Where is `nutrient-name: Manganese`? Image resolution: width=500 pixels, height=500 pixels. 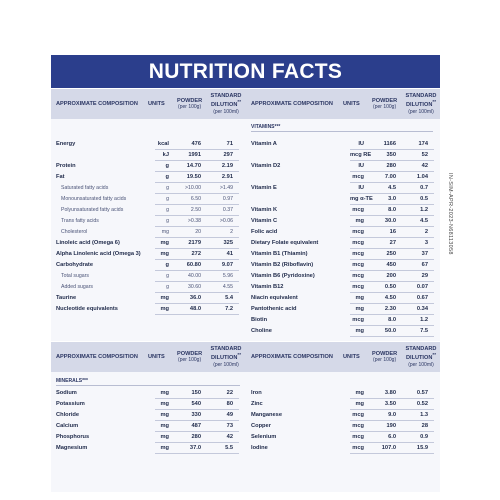 nutrient-name: Manganese is located at coordinates (266, 415).